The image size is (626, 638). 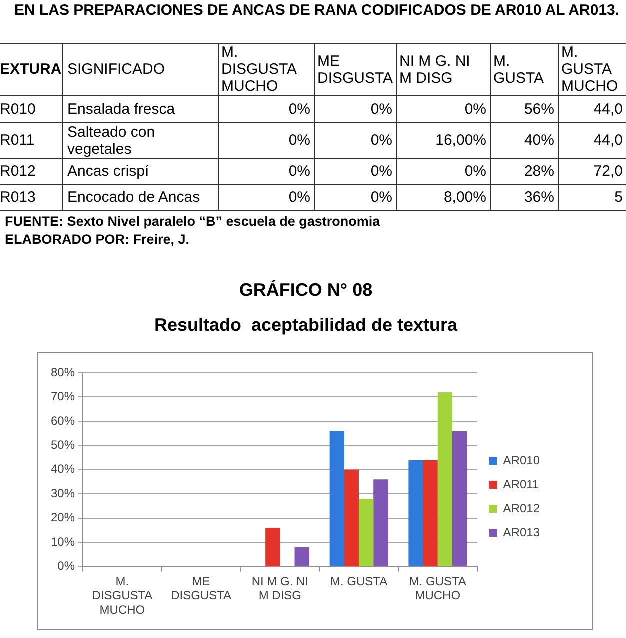 I want to click on category-label: Salteado con vegetales, so click(x=112, y=141).